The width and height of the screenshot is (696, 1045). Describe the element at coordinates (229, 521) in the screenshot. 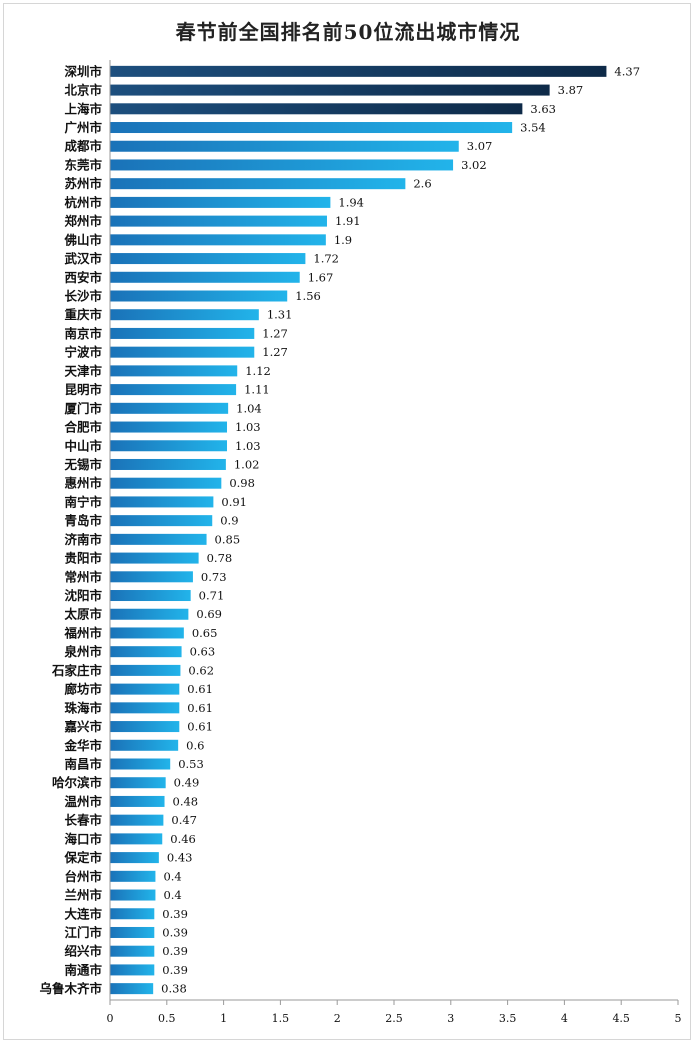

I see `value-label: 0.9` at that location.